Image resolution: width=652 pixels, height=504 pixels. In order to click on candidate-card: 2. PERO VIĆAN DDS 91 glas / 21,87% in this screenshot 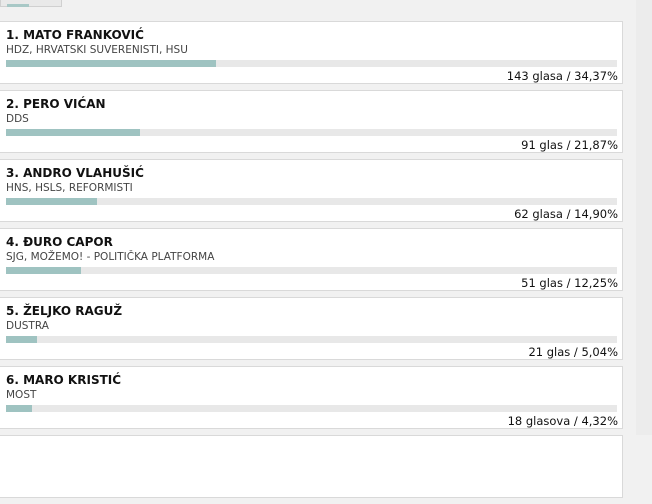, I will do `click(311, 121)`.